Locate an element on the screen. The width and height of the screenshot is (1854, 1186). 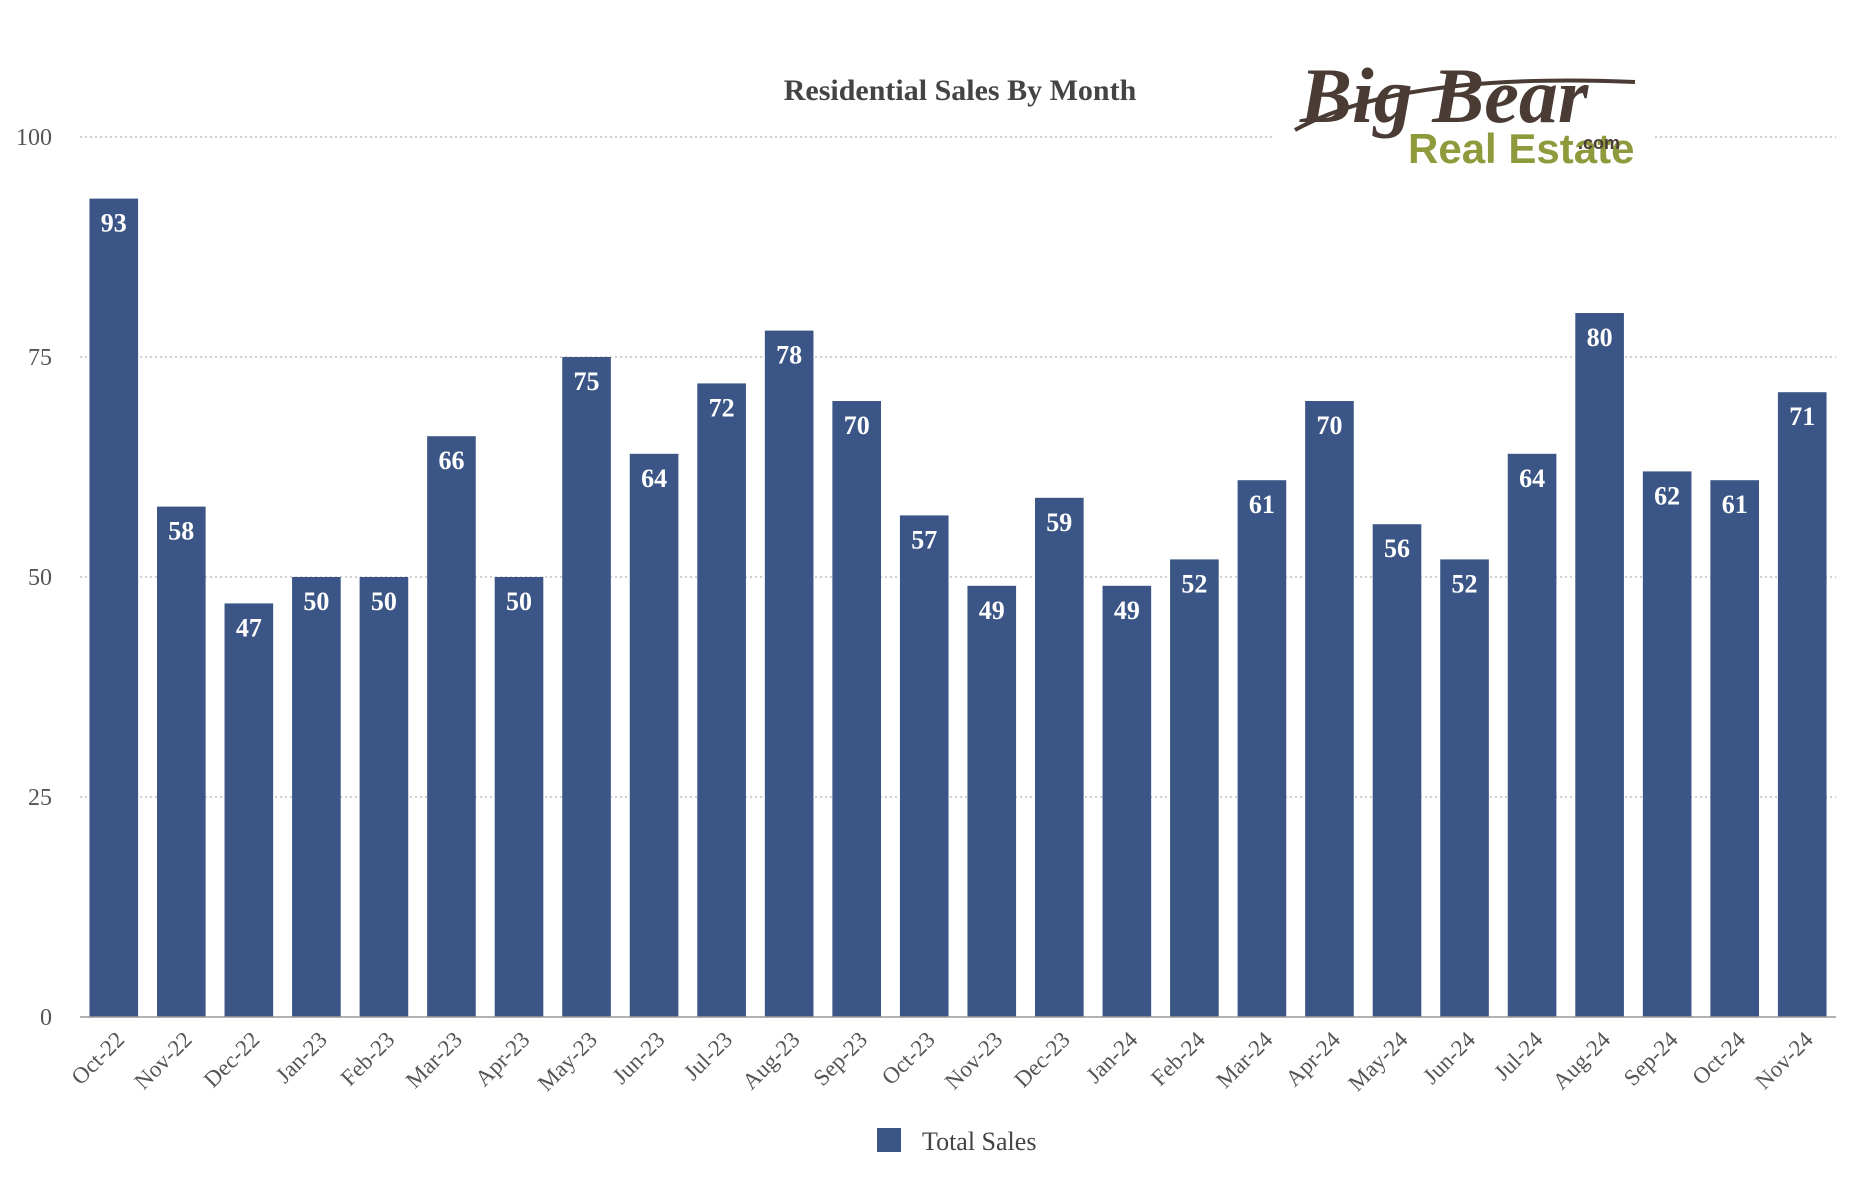
y-axis: 0 25 50 75 100 is located at coordinates (34, 578).